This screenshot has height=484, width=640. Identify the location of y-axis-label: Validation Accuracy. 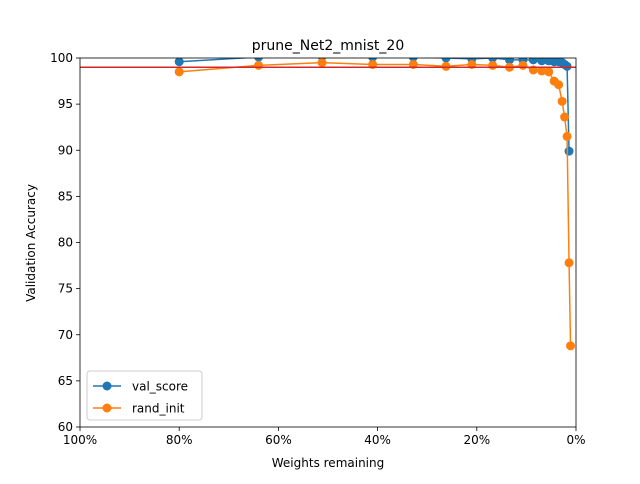
(31, 243).